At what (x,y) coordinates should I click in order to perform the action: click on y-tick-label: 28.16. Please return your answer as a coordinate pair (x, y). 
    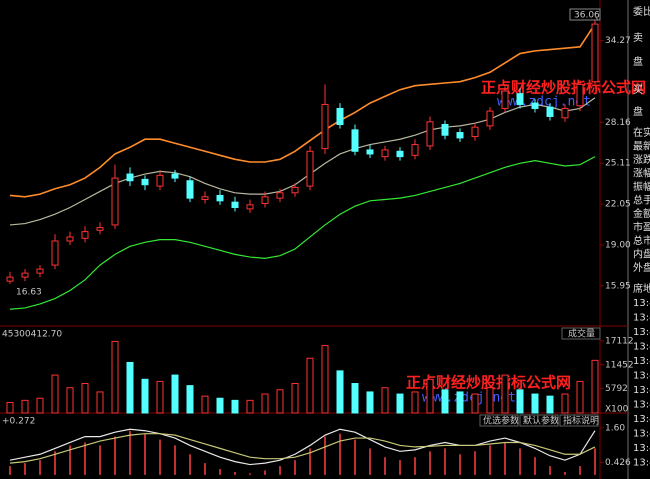
    Looking at the image, I should click on (618, 123).